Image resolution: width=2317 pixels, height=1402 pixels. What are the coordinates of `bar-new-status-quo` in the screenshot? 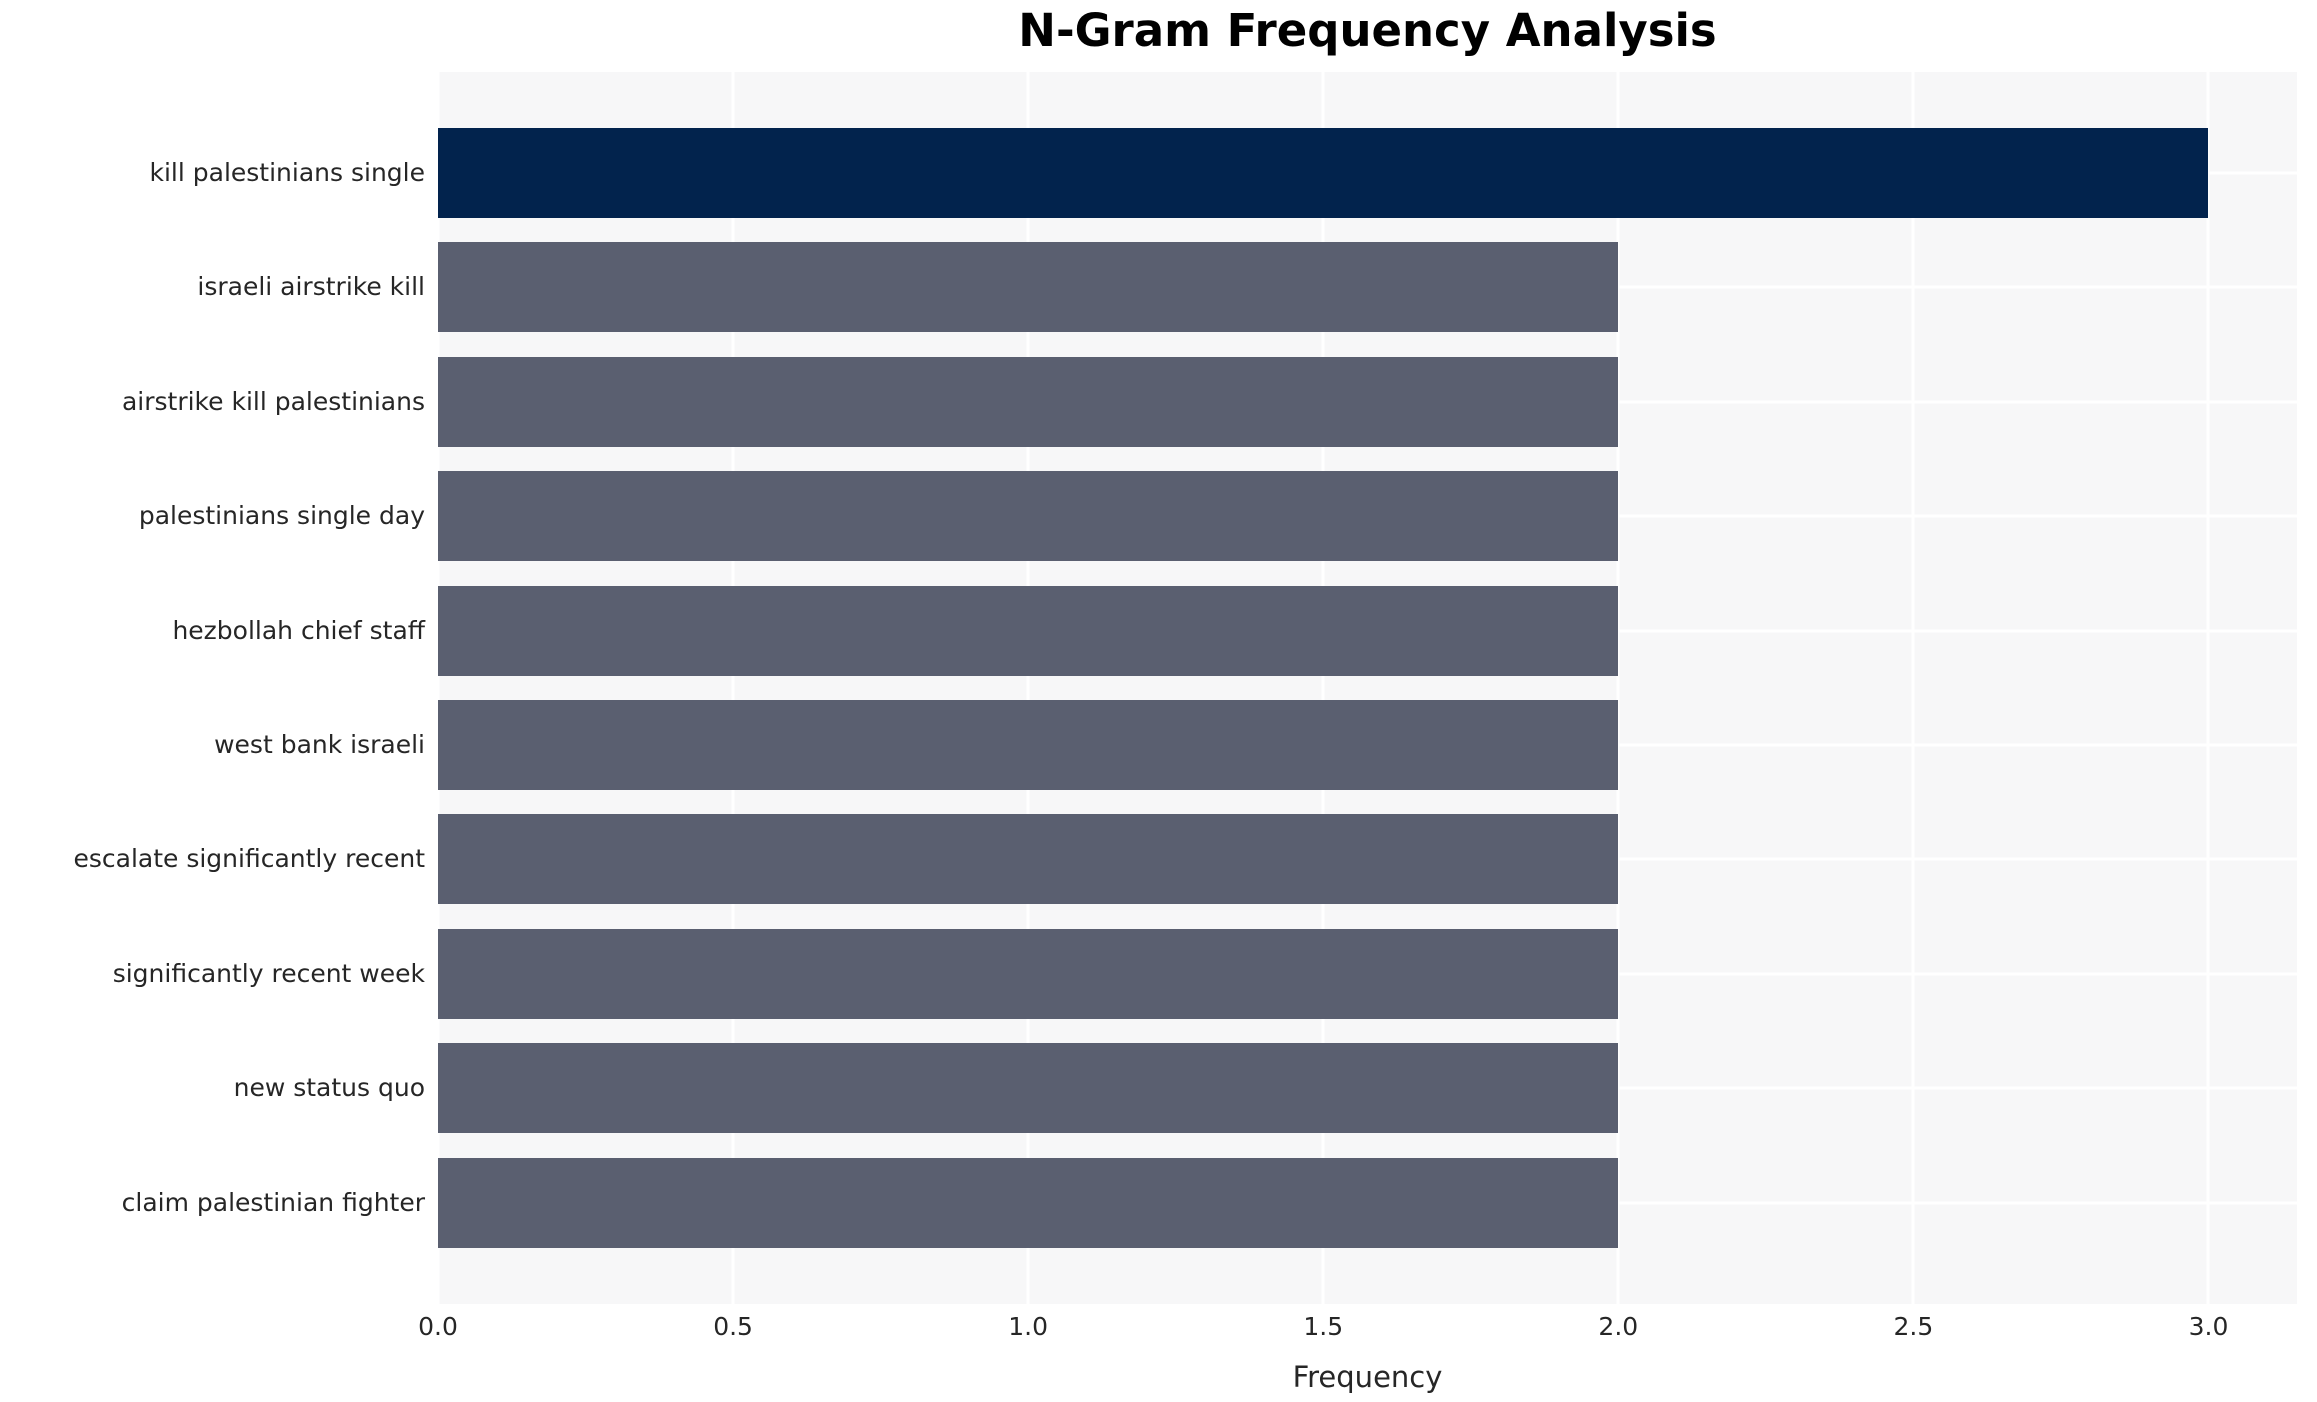 It's located at (1028, 1088).